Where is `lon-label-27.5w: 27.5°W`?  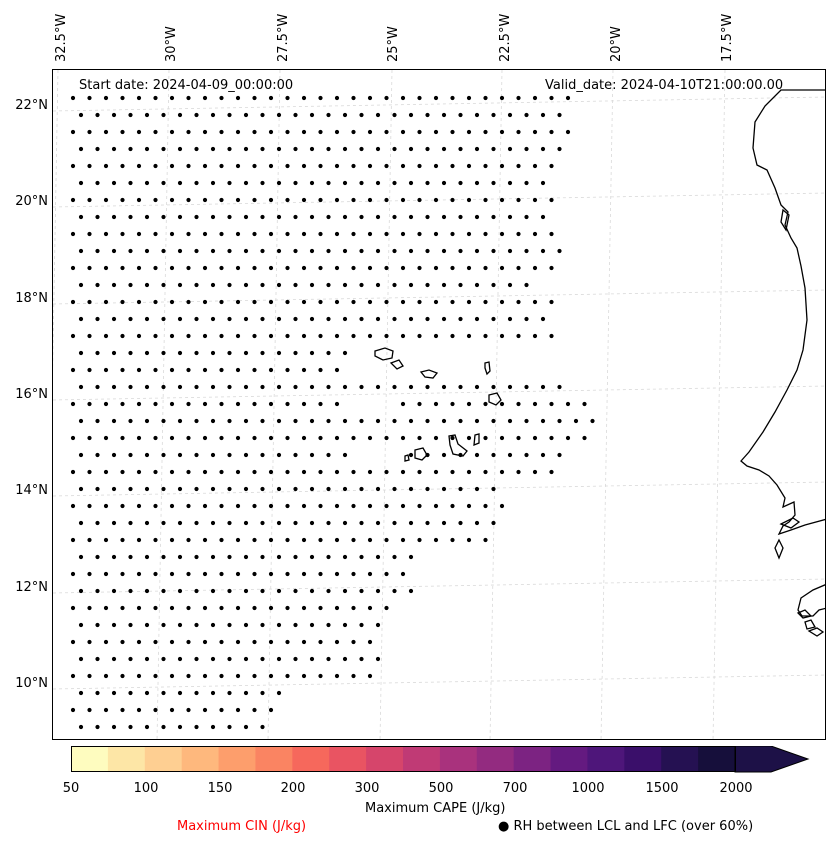
lon-label-27.5w: 27.5°W is located at coordinates (283, 37).